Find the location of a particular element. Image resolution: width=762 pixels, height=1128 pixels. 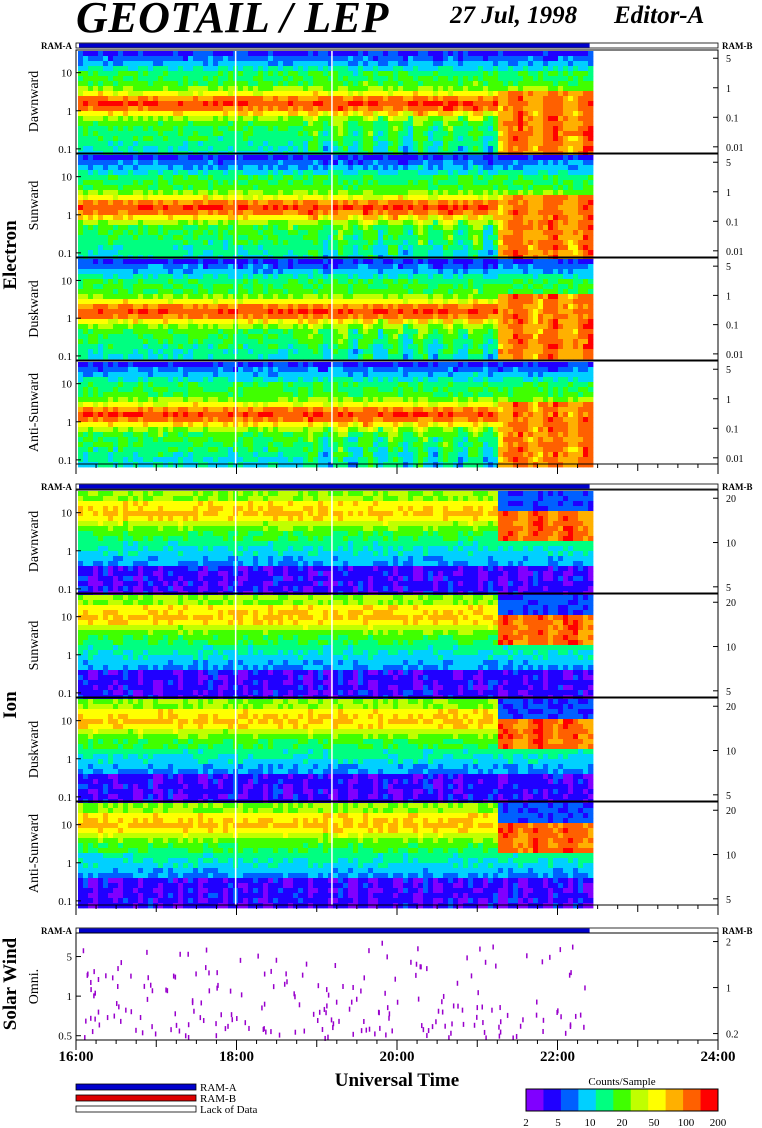

x-axis-title: Universal Time is located at coordinates (397, 1080).